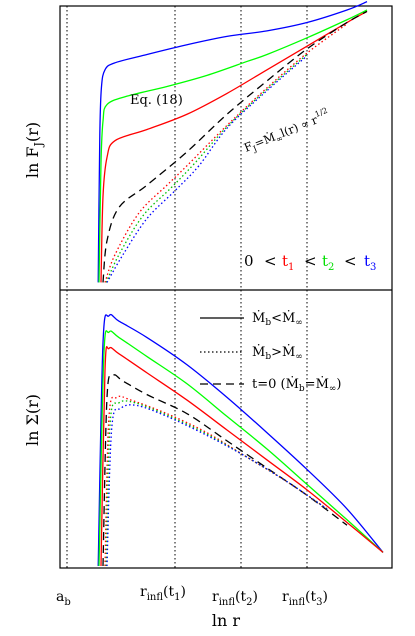 This screenshot has width=415, height=636. I want to click on time-order-legend: 0 < t1 < t2 < t3, so click(310, 262).